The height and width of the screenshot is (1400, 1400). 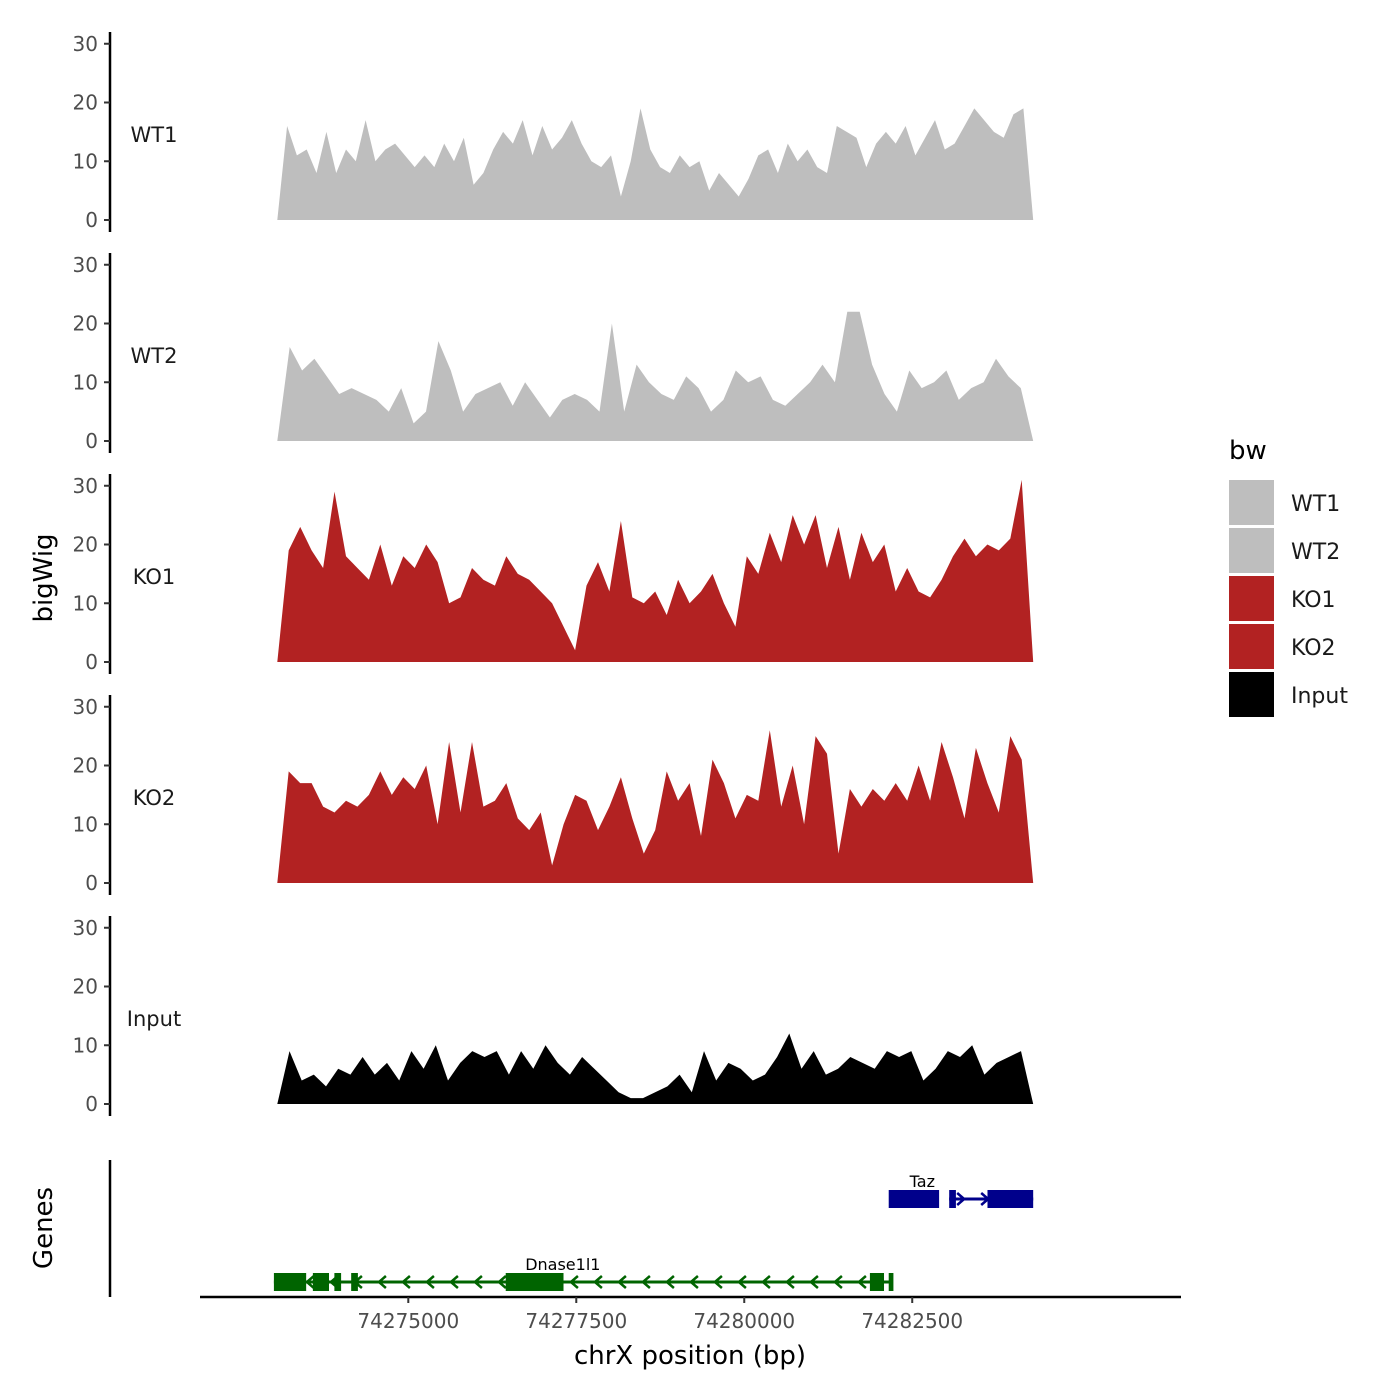 What do you see at coordinates (408, 1321) in the screenshot?
I see `x-tick-label: 74275000` at bounding box center [408, 1321].